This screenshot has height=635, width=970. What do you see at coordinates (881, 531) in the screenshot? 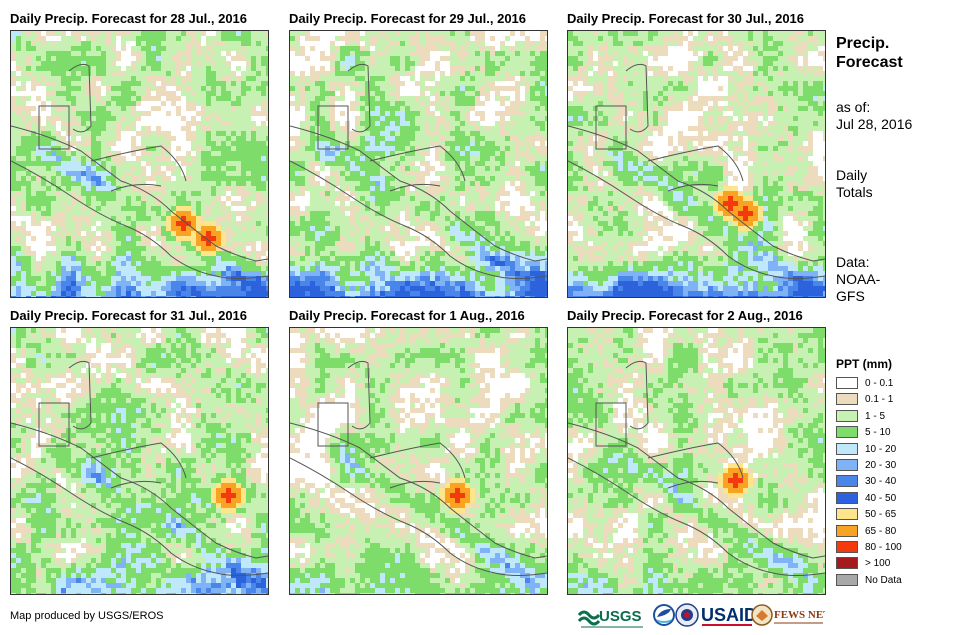
I see `legend-label: 65 - 80` at bounding box center [881, 531].